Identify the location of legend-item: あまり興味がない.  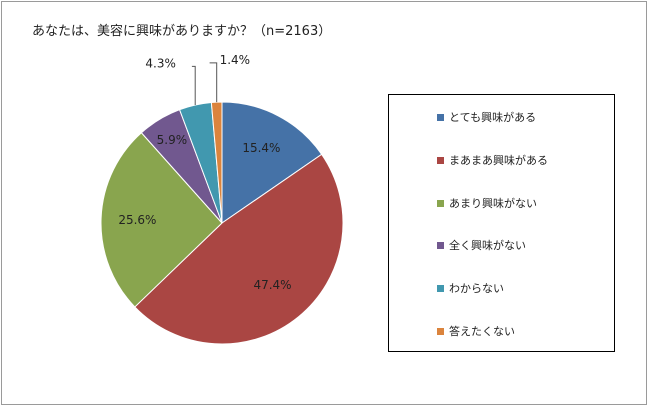
(487, 203).